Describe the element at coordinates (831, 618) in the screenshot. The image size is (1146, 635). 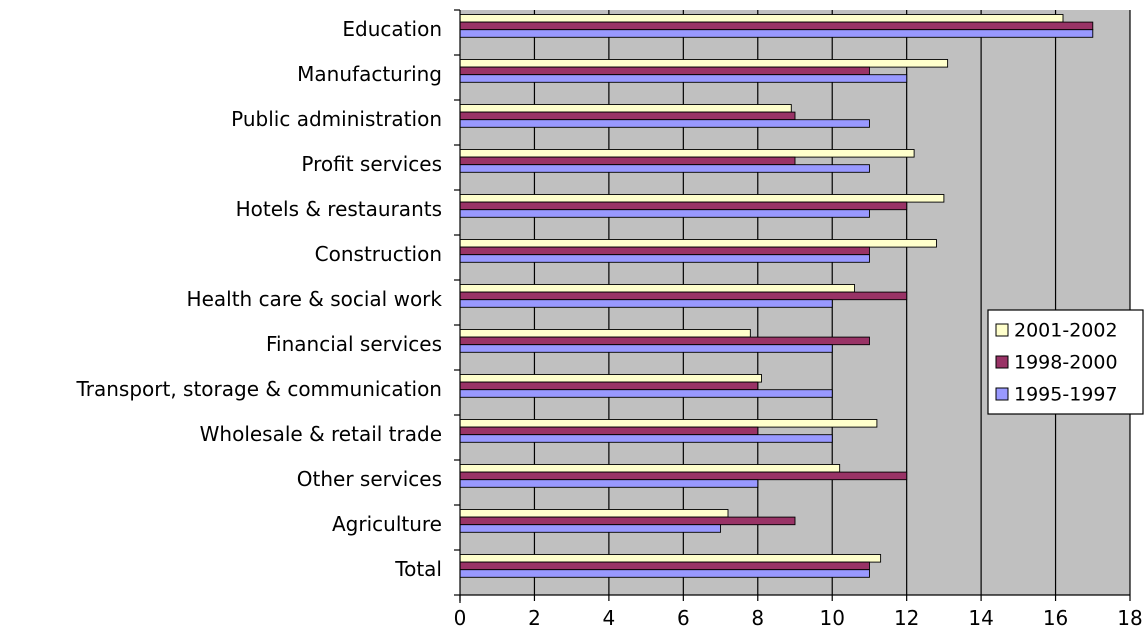
I see `x-tick-label: 10` at that location.